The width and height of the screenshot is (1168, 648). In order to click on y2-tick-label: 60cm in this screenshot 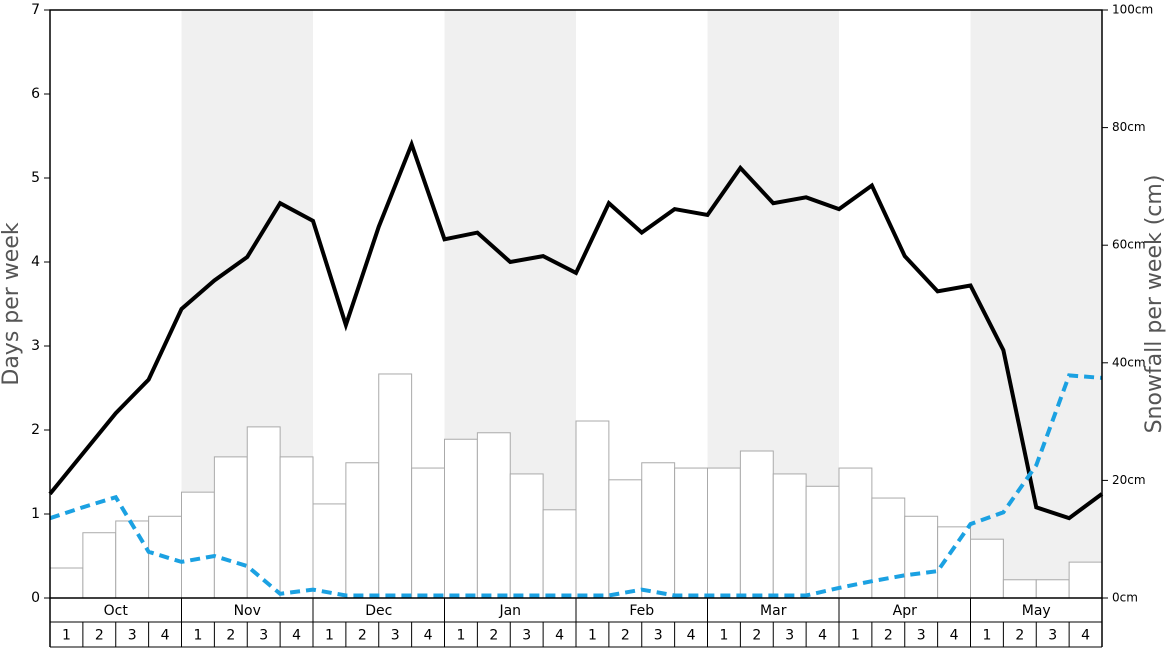, I will do `click(1129, 245)`.